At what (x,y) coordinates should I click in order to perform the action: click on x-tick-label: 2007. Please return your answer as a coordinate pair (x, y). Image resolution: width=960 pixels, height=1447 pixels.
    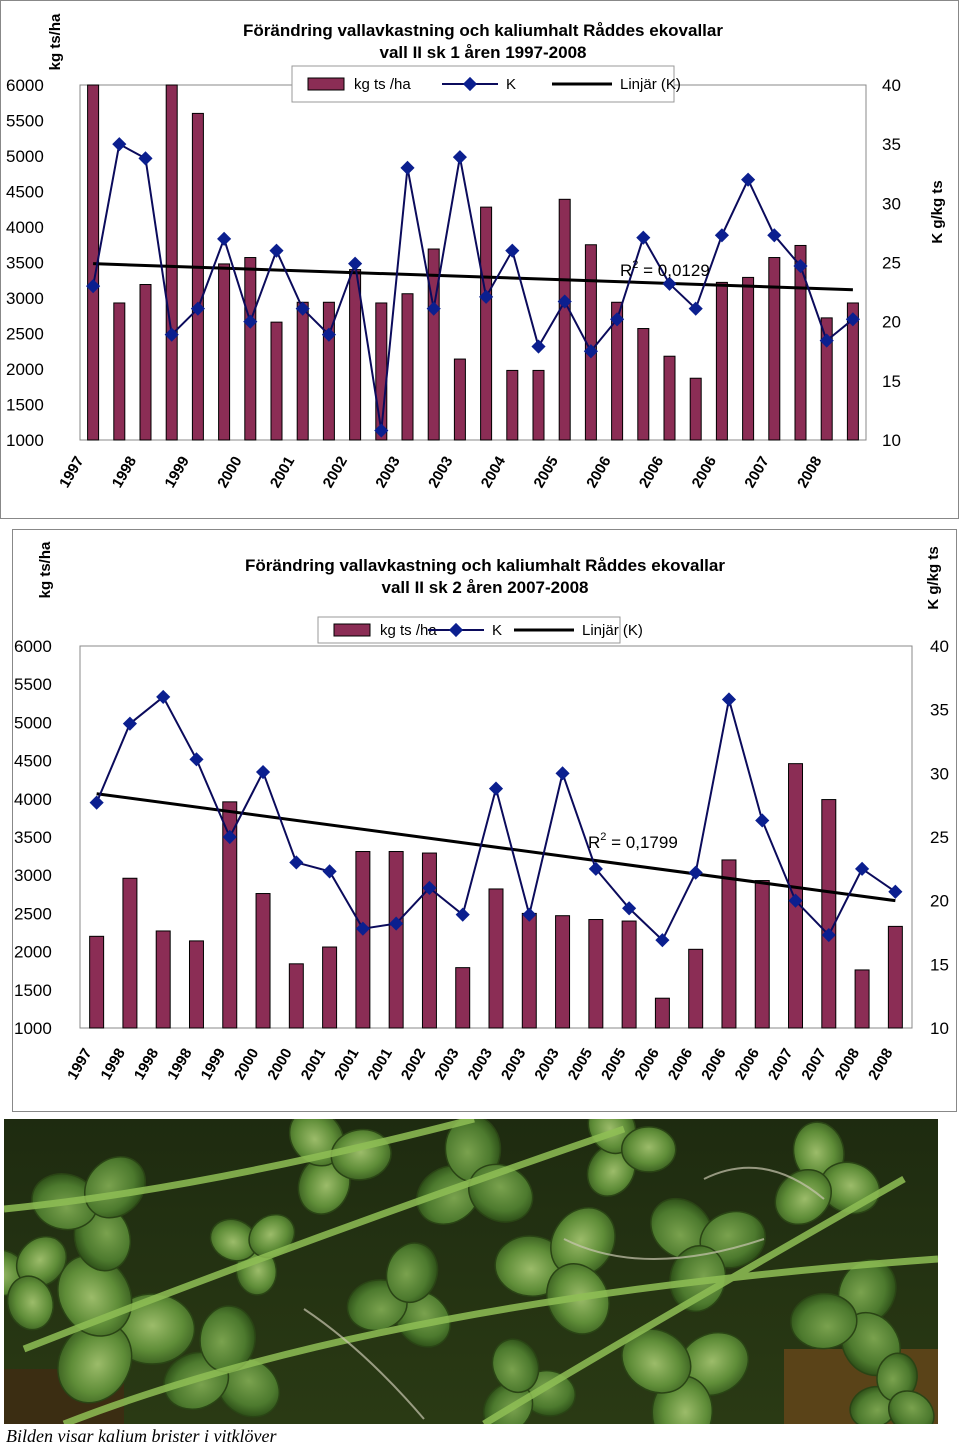
    Looking at the image, I should click on (813, 1064).